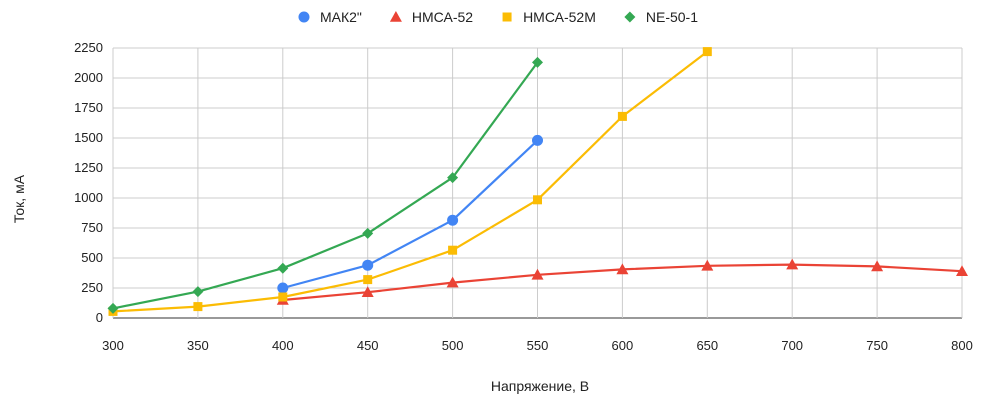 The width and height of the screenshot is (986, 403). What do you see at coordinates (368, 345) in the screenshot?
I see `x-tick-label: 450` at bounding box center [368, 345].